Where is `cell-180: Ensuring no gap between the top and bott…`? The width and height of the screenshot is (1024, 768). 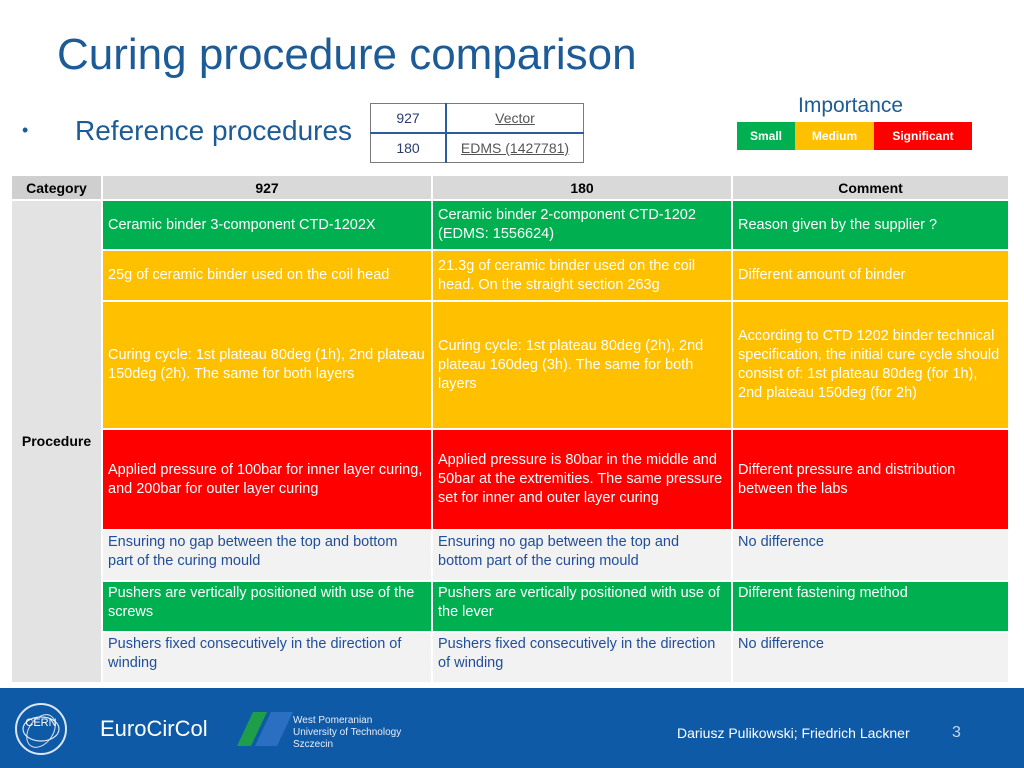
cell-180: Ensuring no gap between the top and bott… is located at coordinates (582, 555).